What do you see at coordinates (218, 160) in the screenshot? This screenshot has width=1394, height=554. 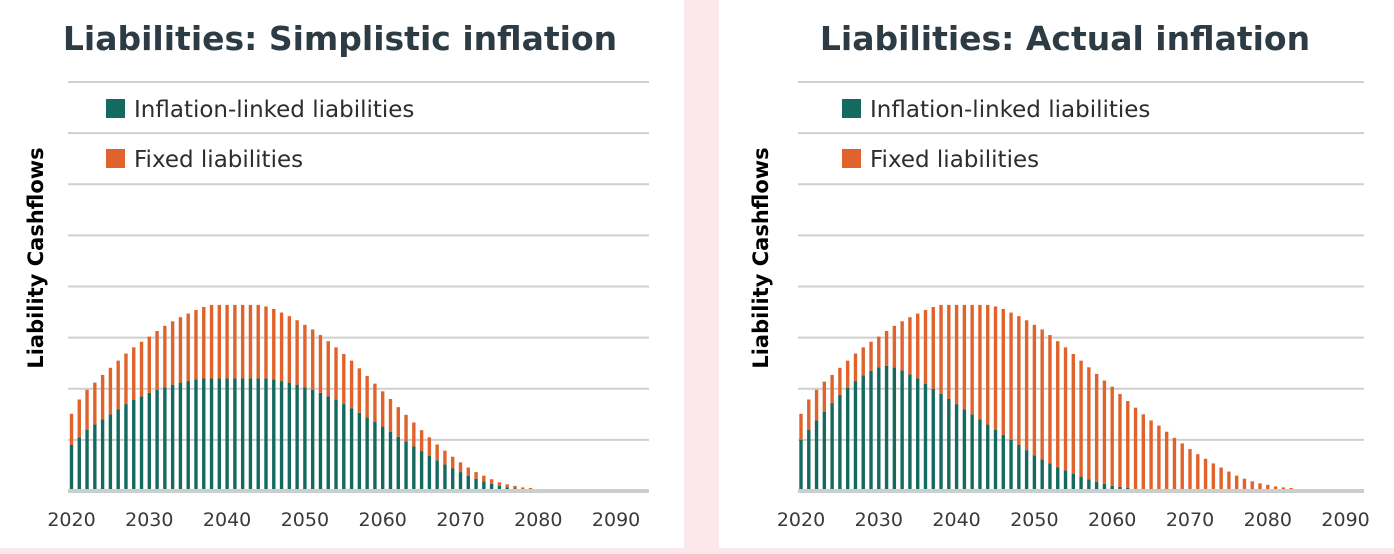 I see `legend-label-fixed: Fixed liabilities` at bounding box center [218, 160].